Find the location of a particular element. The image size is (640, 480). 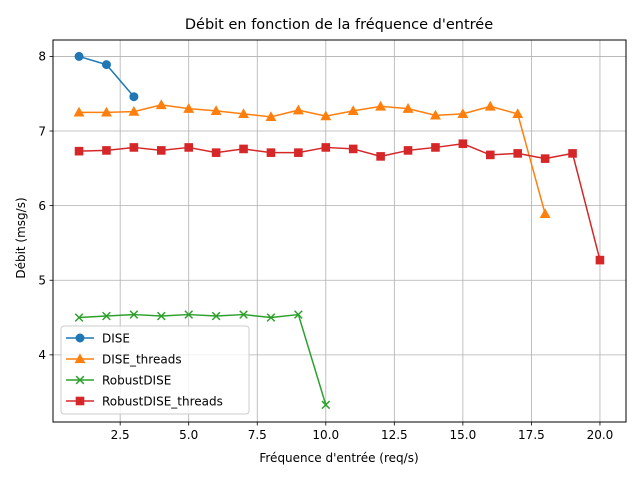

y-tick-label: 6 is located at coordinates (42, 206).